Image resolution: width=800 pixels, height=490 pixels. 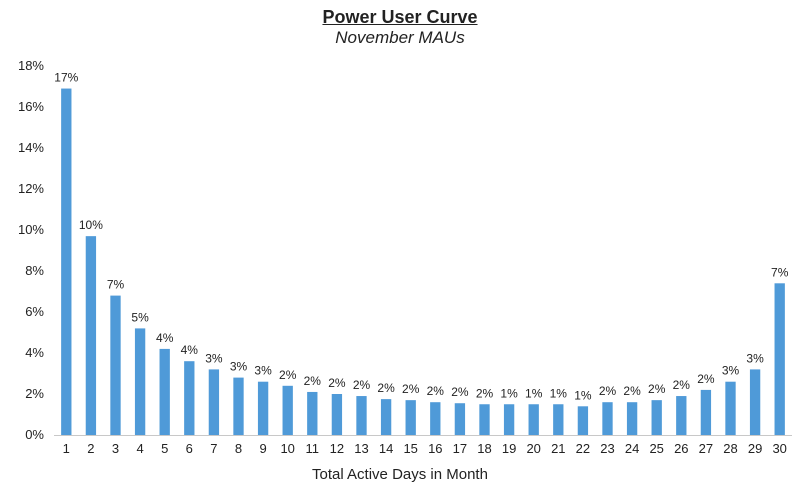 I want to click on chart-title: Power User Curve, so click(x=400, y=17).